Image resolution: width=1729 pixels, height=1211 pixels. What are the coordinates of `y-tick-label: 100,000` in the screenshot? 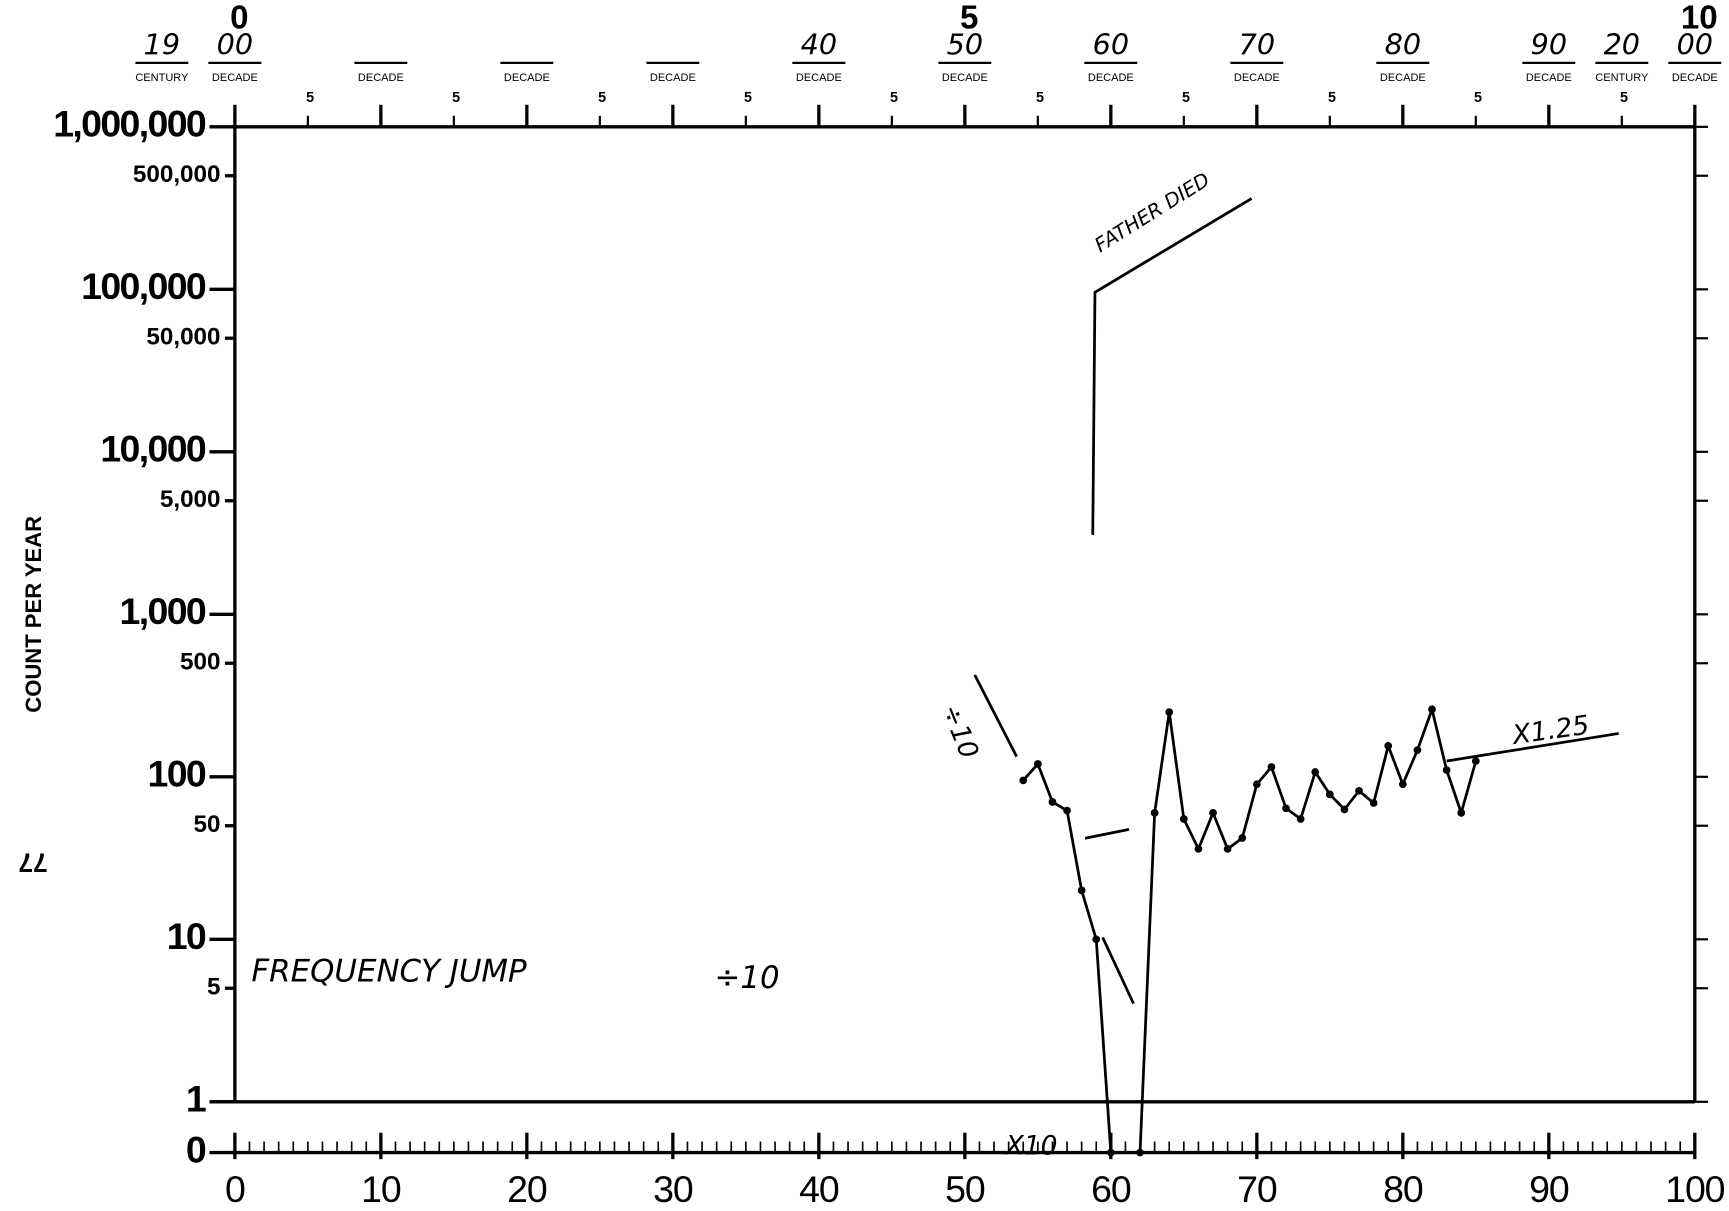 It's located at (143, 286).